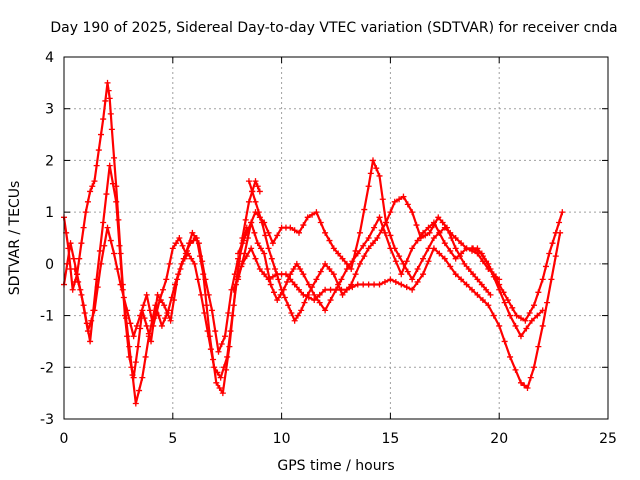  What do you see at coordinates (47, 317) in the screenshot?
I see `y-tick-label: -1` at bounding box center [47, 317].